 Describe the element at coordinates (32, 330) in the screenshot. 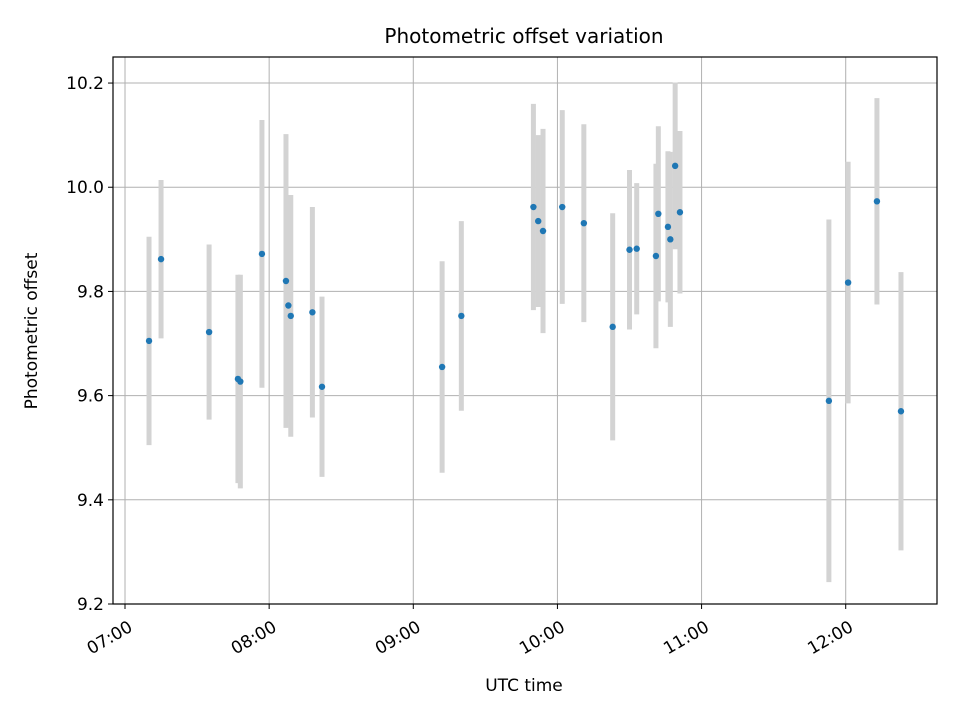

I see `y-axis-title: Photometric offset` at that location.